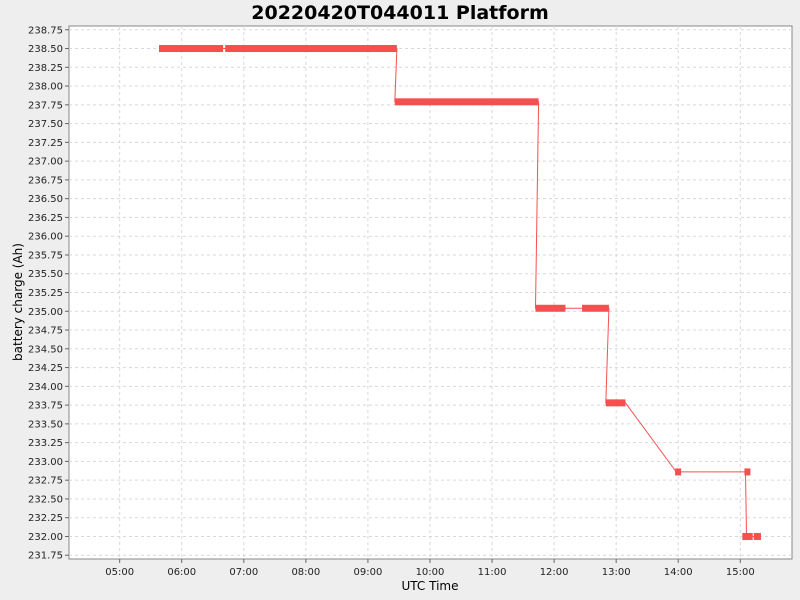  I want to click on x-tick-label: 15:00, so click(740, 572).